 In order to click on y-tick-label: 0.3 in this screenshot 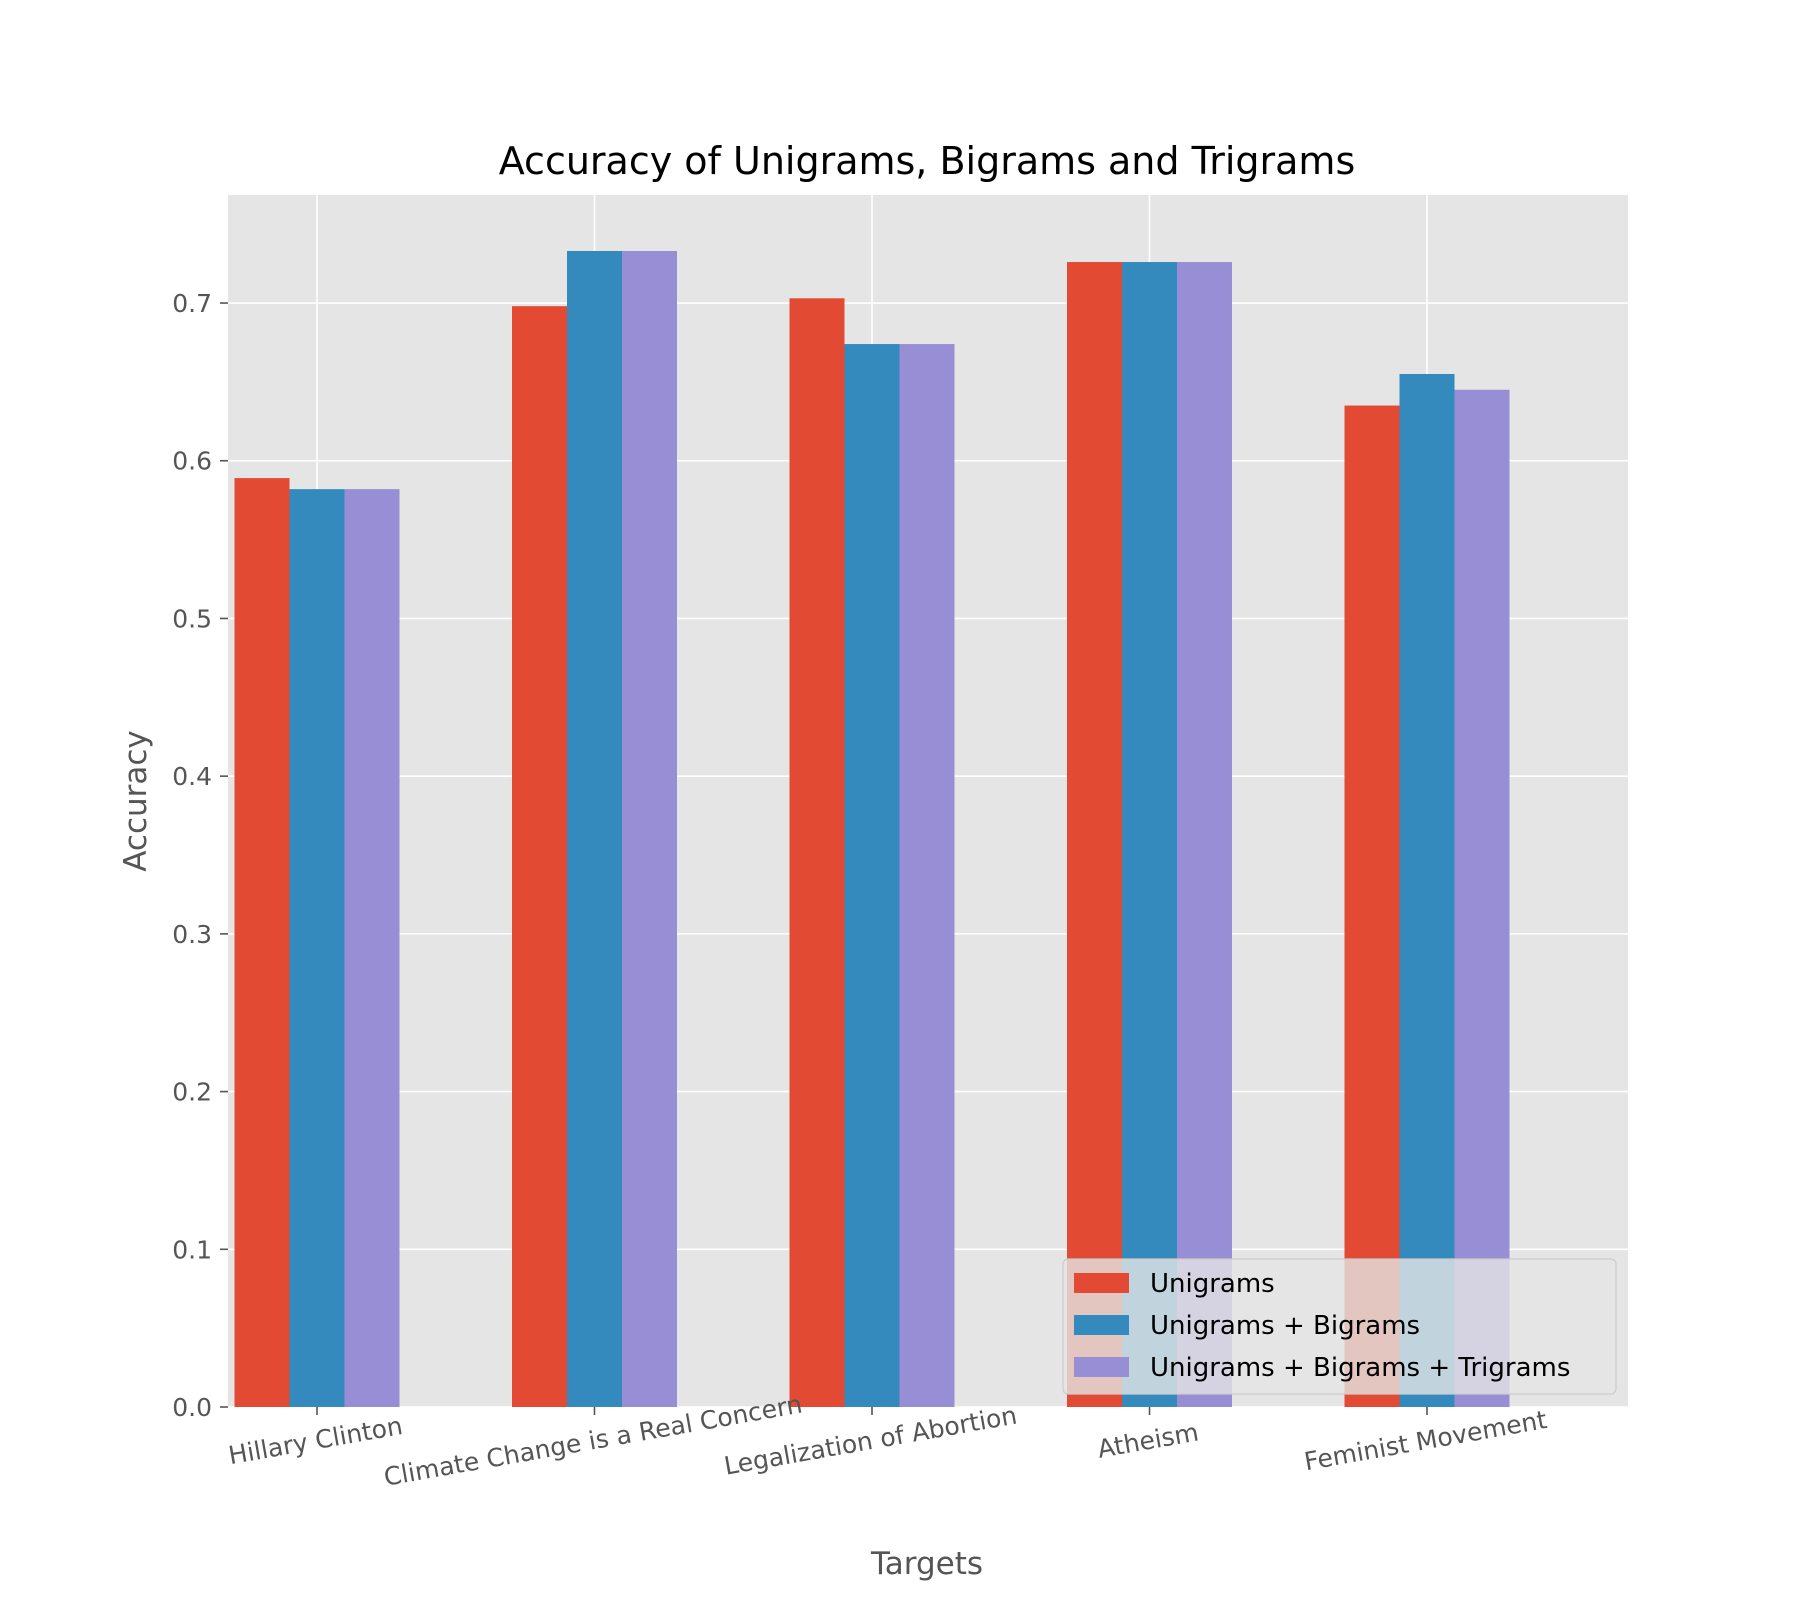, I will do `click(192, 934)`.